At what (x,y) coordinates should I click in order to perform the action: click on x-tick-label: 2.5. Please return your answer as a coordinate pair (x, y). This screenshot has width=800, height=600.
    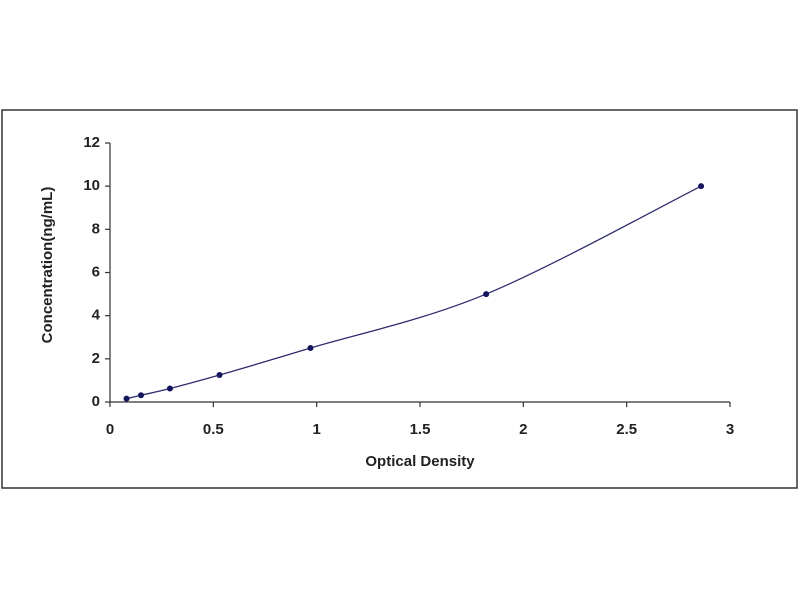
    Looking at the image, I should click on (626, 429).